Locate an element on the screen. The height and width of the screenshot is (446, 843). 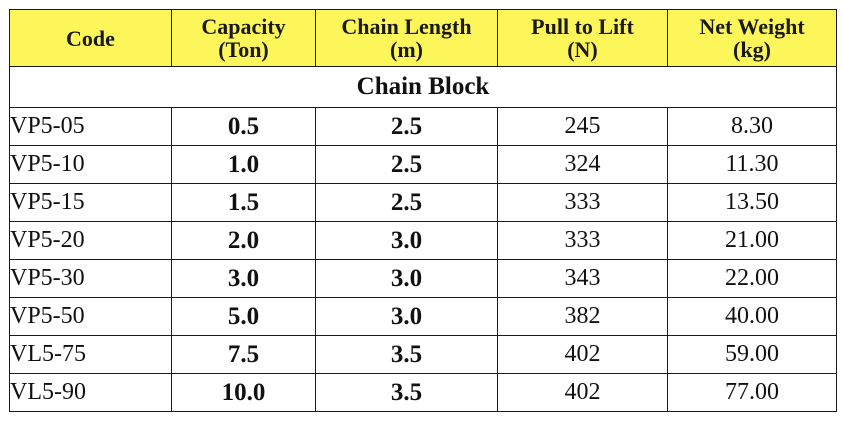
section-title: Chain Block is located at coordinates (423, 87).